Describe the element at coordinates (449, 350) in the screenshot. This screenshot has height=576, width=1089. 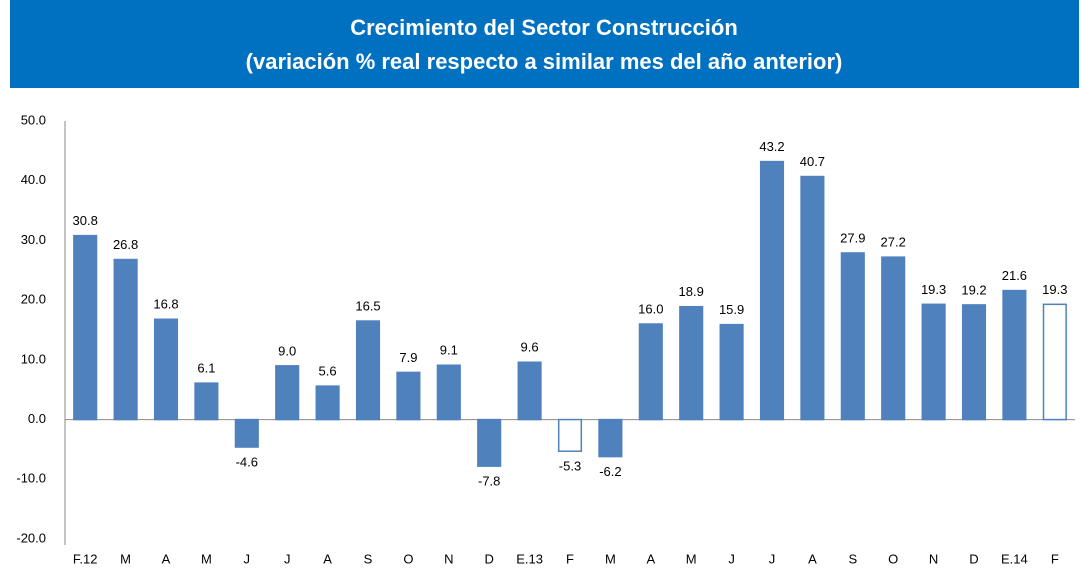
I see `data-label: 9.1` at that location.